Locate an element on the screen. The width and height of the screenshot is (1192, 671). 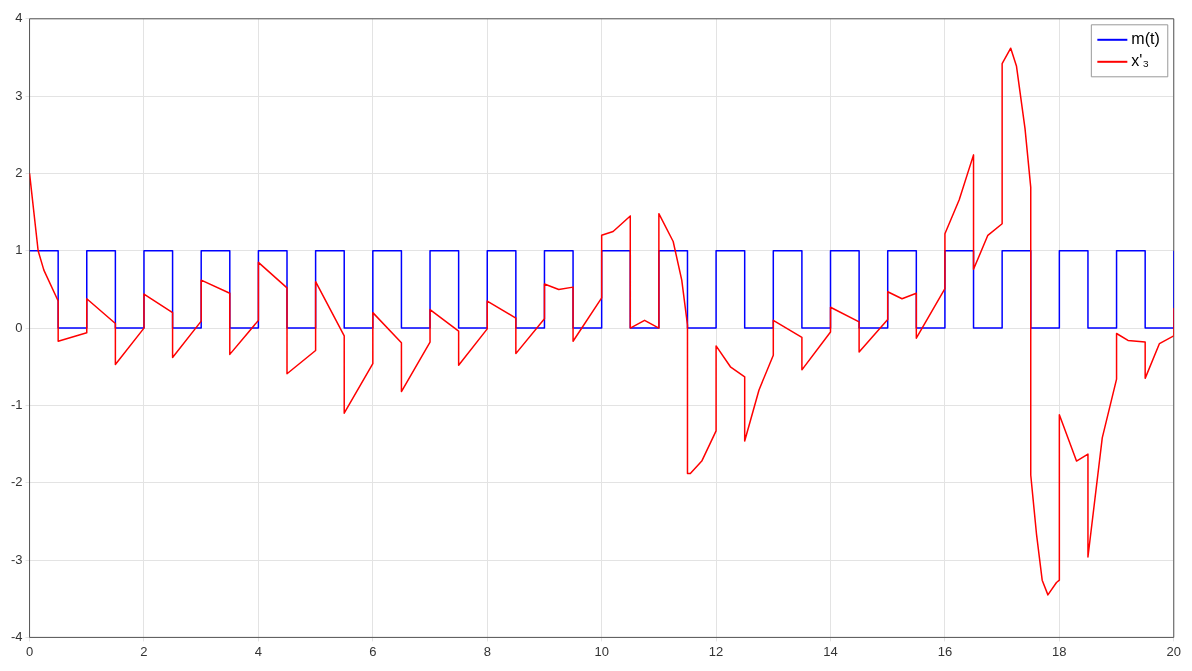
y-tick-label: 4 is located at coordinates (19, 18).